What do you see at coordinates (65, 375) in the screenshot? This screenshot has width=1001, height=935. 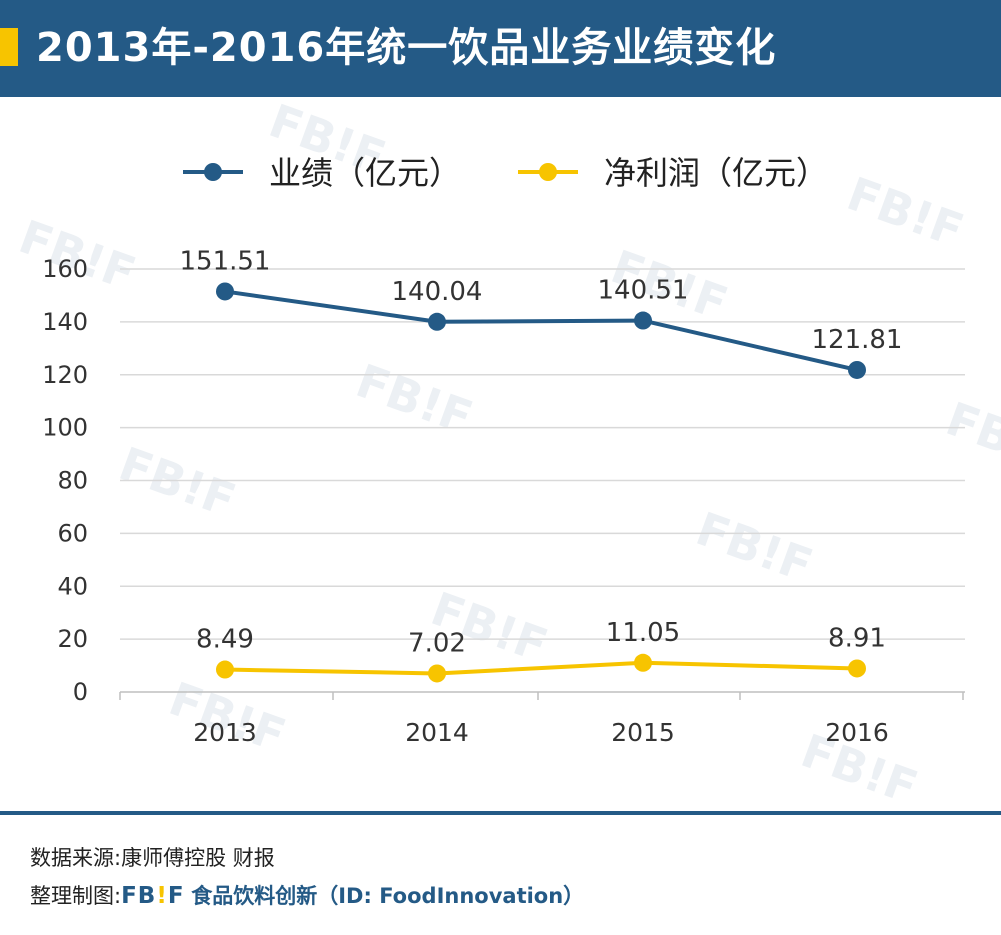 I see `y-tick-label: 120` at bounding box center [65, 375].